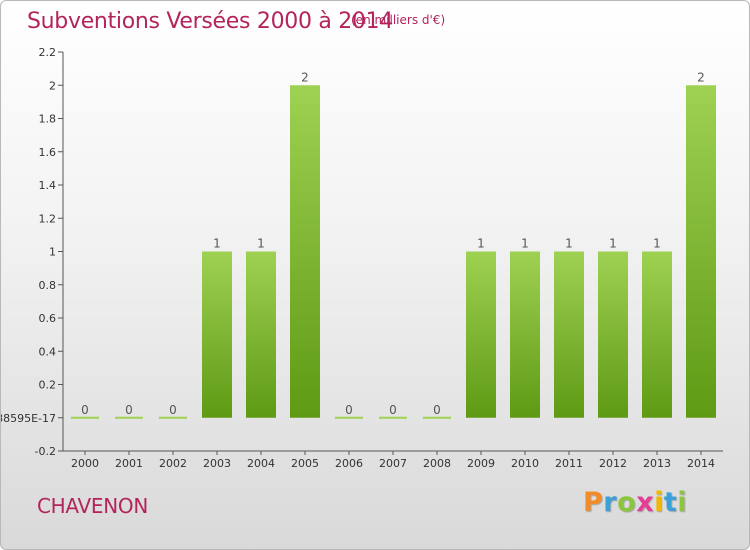 The image size is (750, 550). I want to click on proxiti-logo: Proxiti, so click(635, 502).